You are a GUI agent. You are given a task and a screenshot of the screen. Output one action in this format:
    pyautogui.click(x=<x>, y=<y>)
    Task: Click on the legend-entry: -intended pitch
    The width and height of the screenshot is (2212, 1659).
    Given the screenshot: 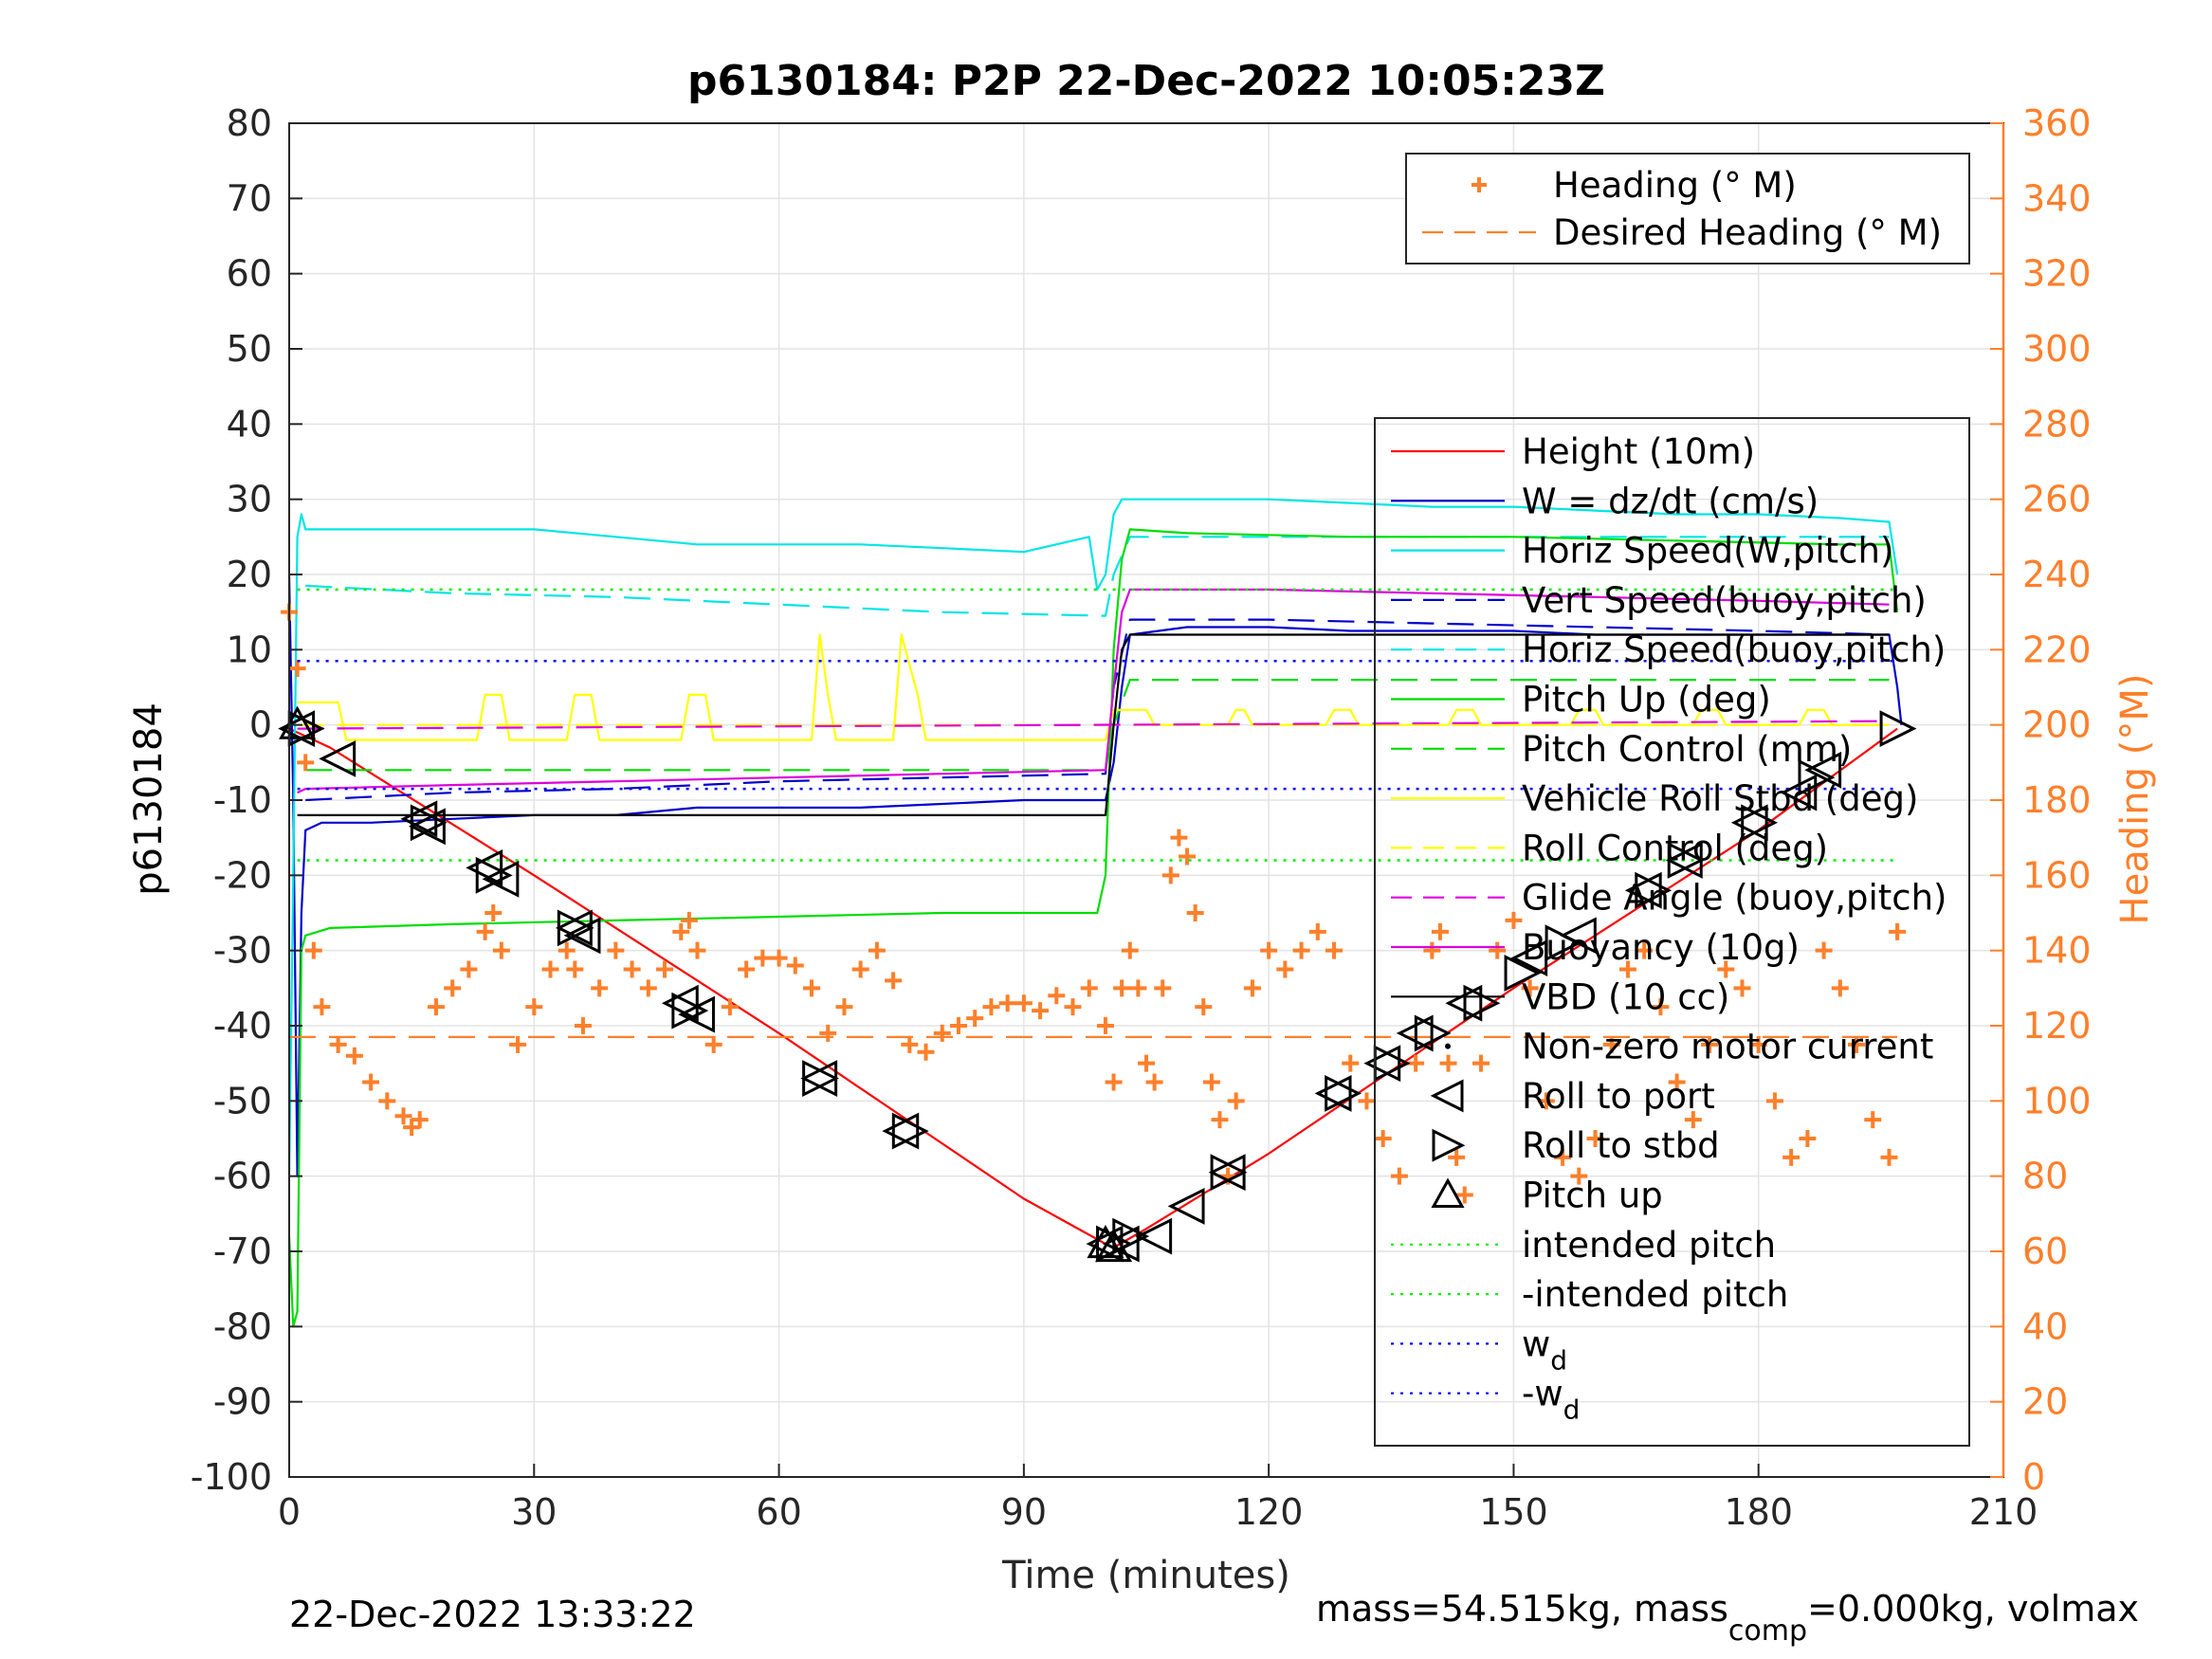 What is the action you would take?
    pyautogui.click(x=1589, y=1294)
    